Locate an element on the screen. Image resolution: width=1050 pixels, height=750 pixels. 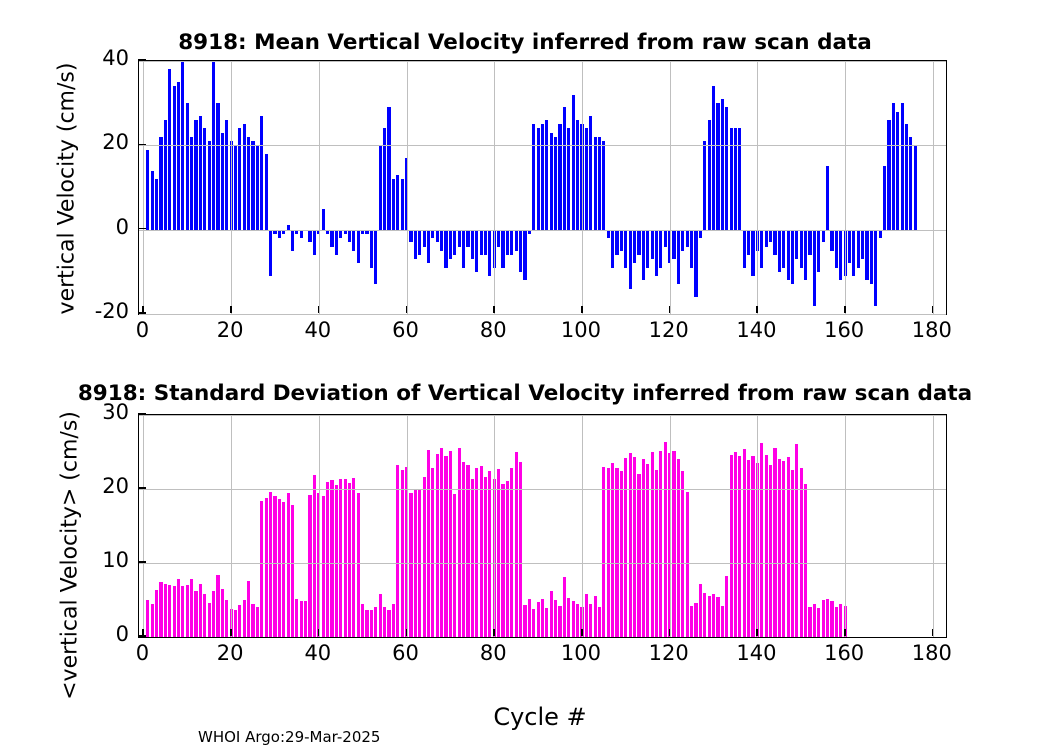
y-axis-label-mean: vertical Velocity (cm/s) is located at coordinates (67, 188).